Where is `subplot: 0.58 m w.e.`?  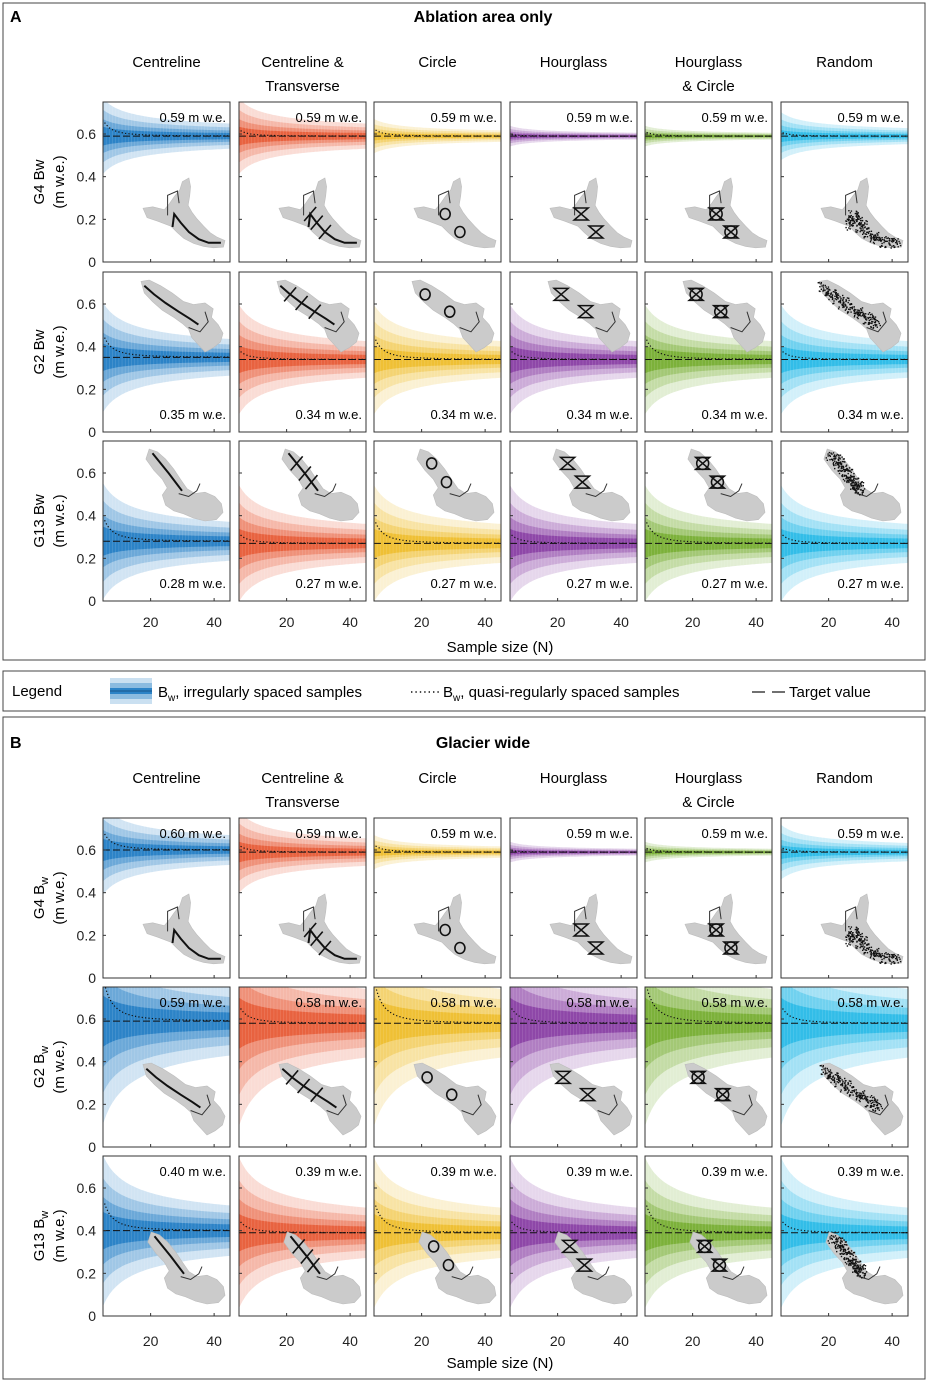
subplot: 0.58 m w.e. is located at coordinates (708, 1067).